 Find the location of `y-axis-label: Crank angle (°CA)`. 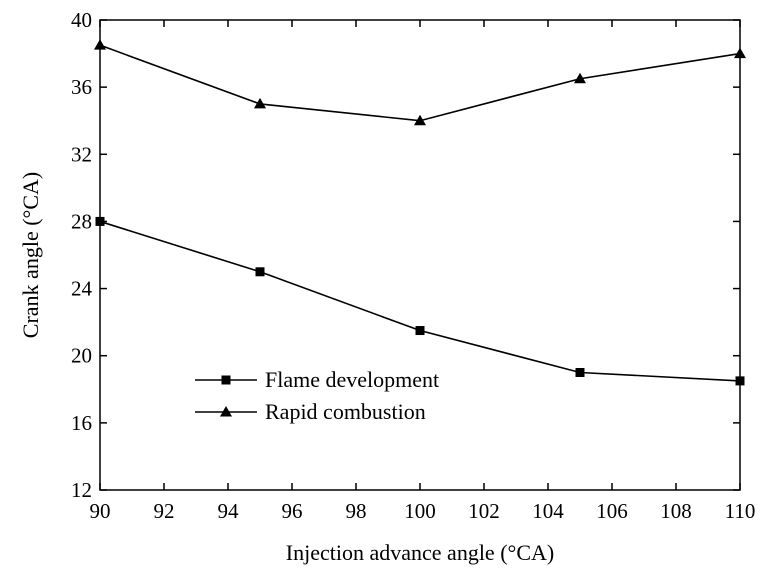

y-axis-label: Crank angle (°CA) is located at coordinates (30, 255).